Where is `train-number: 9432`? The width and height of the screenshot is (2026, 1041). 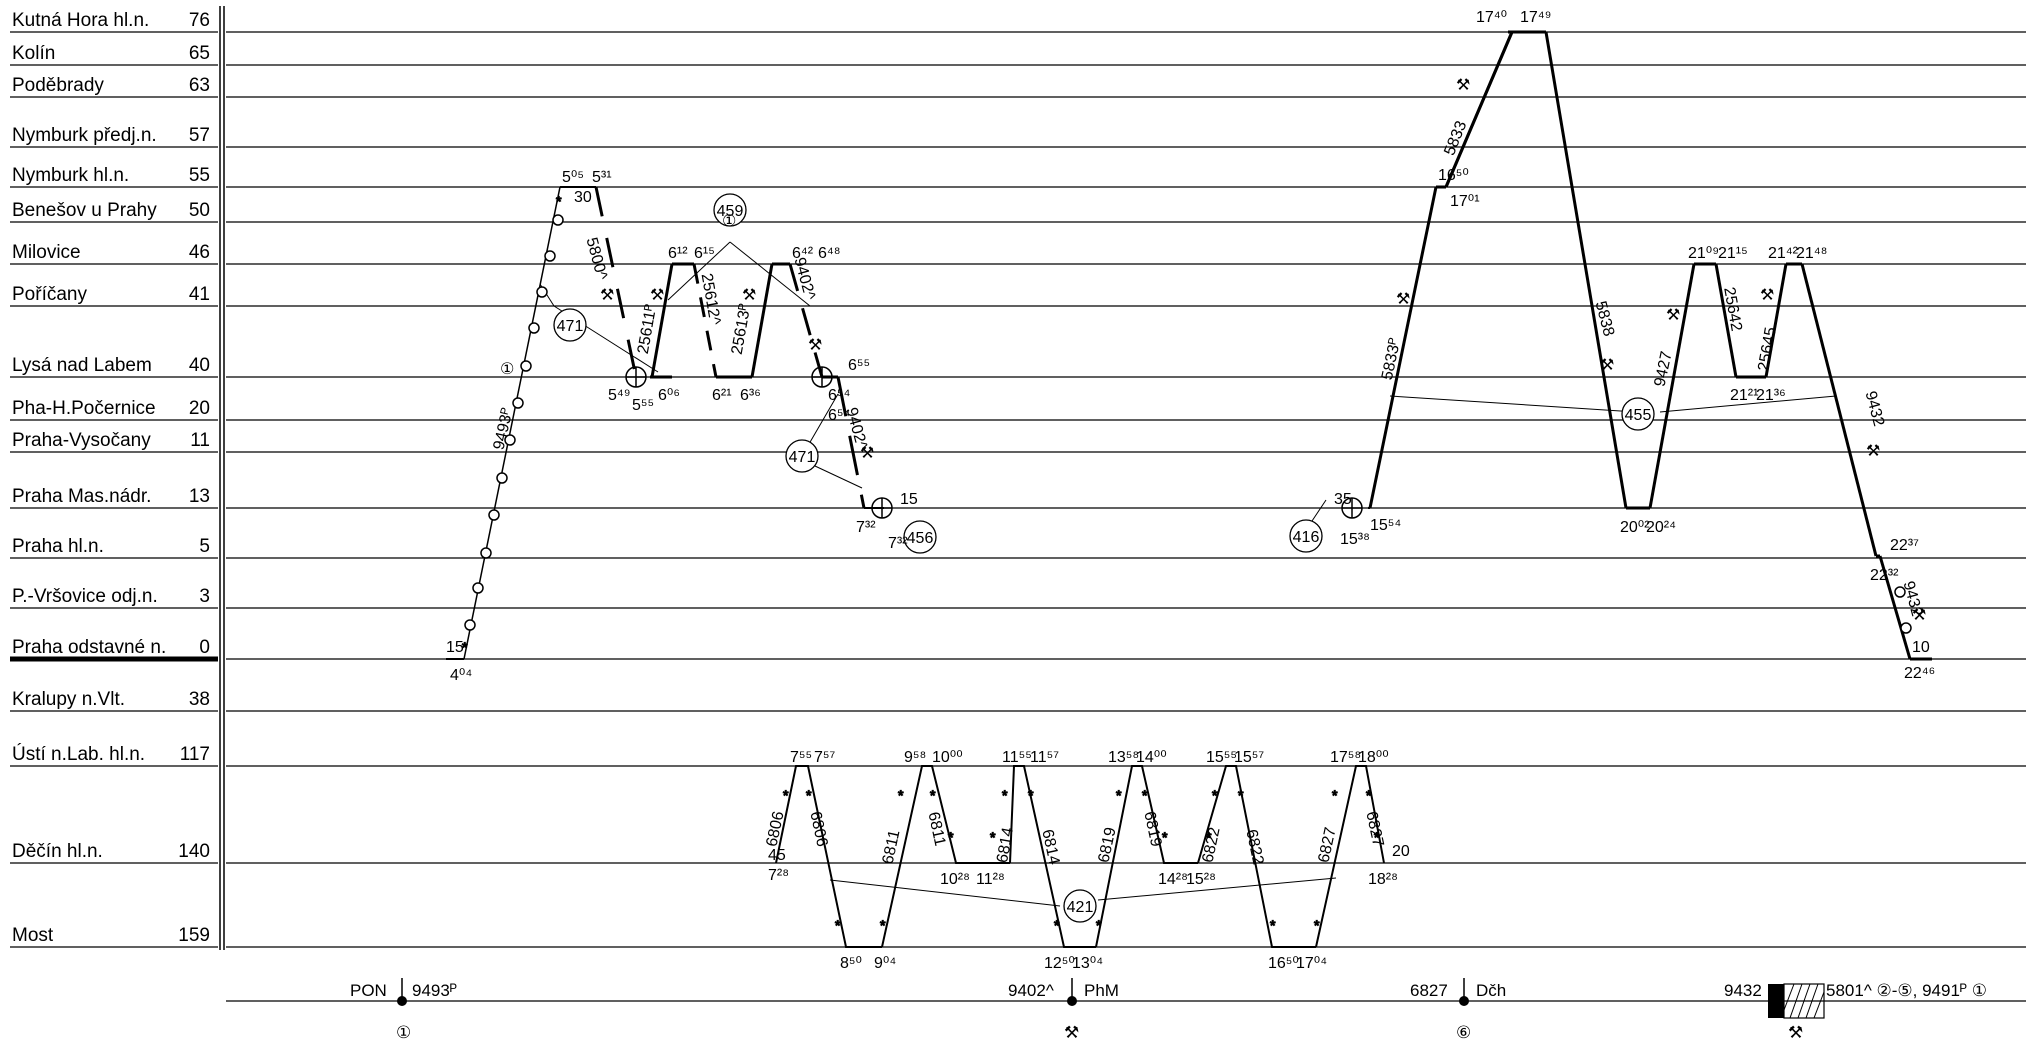 train-number: 9432 is located at coordinates (1875, 408).